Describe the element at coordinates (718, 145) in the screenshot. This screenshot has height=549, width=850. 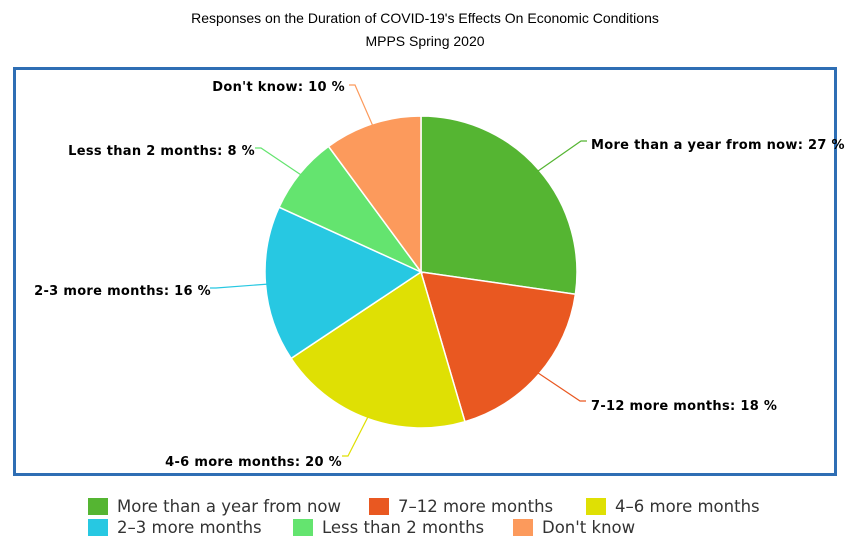
I see `data-label-0: More than a year from now: 27 %` at that location.